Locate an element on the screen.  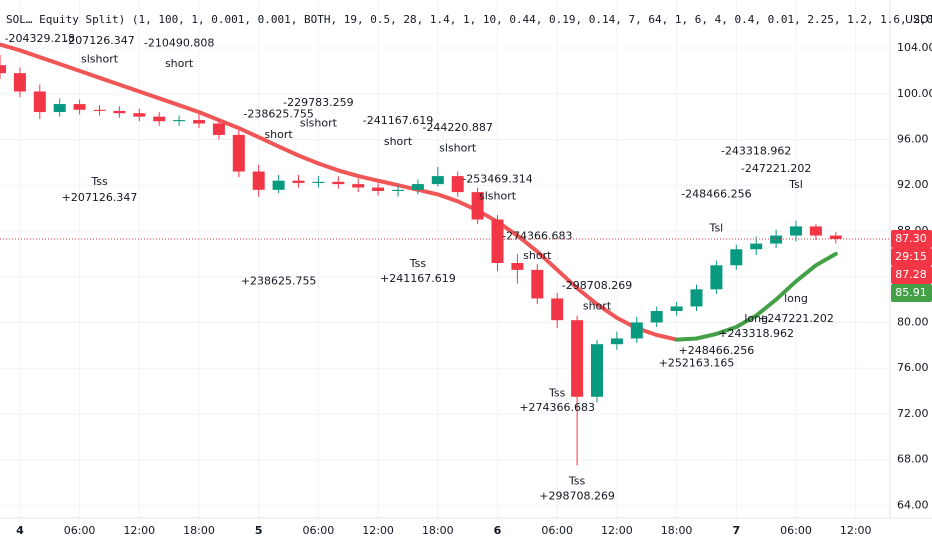
trade-annotation: +252163.165 is located at coordinates (697, 363).